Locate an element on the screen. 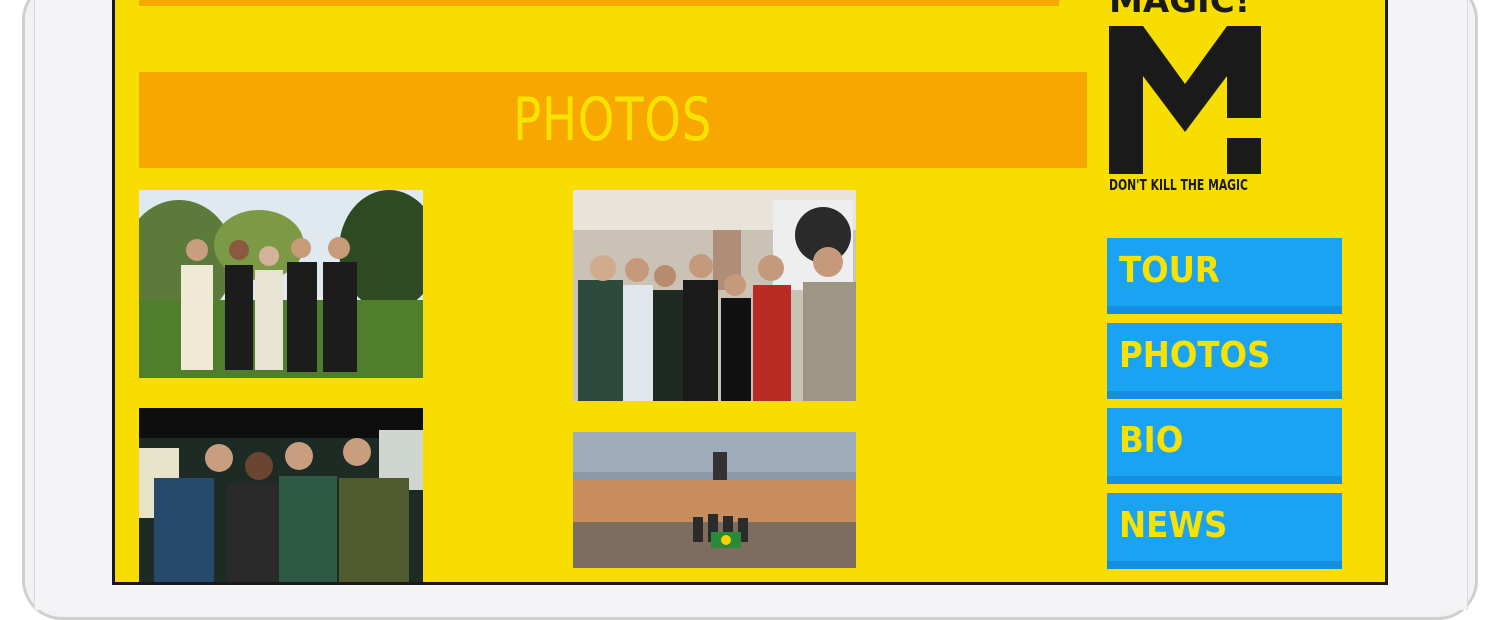 The image size is (1500, 620). photo-concert-crowd is located at coordinates (714, 500).